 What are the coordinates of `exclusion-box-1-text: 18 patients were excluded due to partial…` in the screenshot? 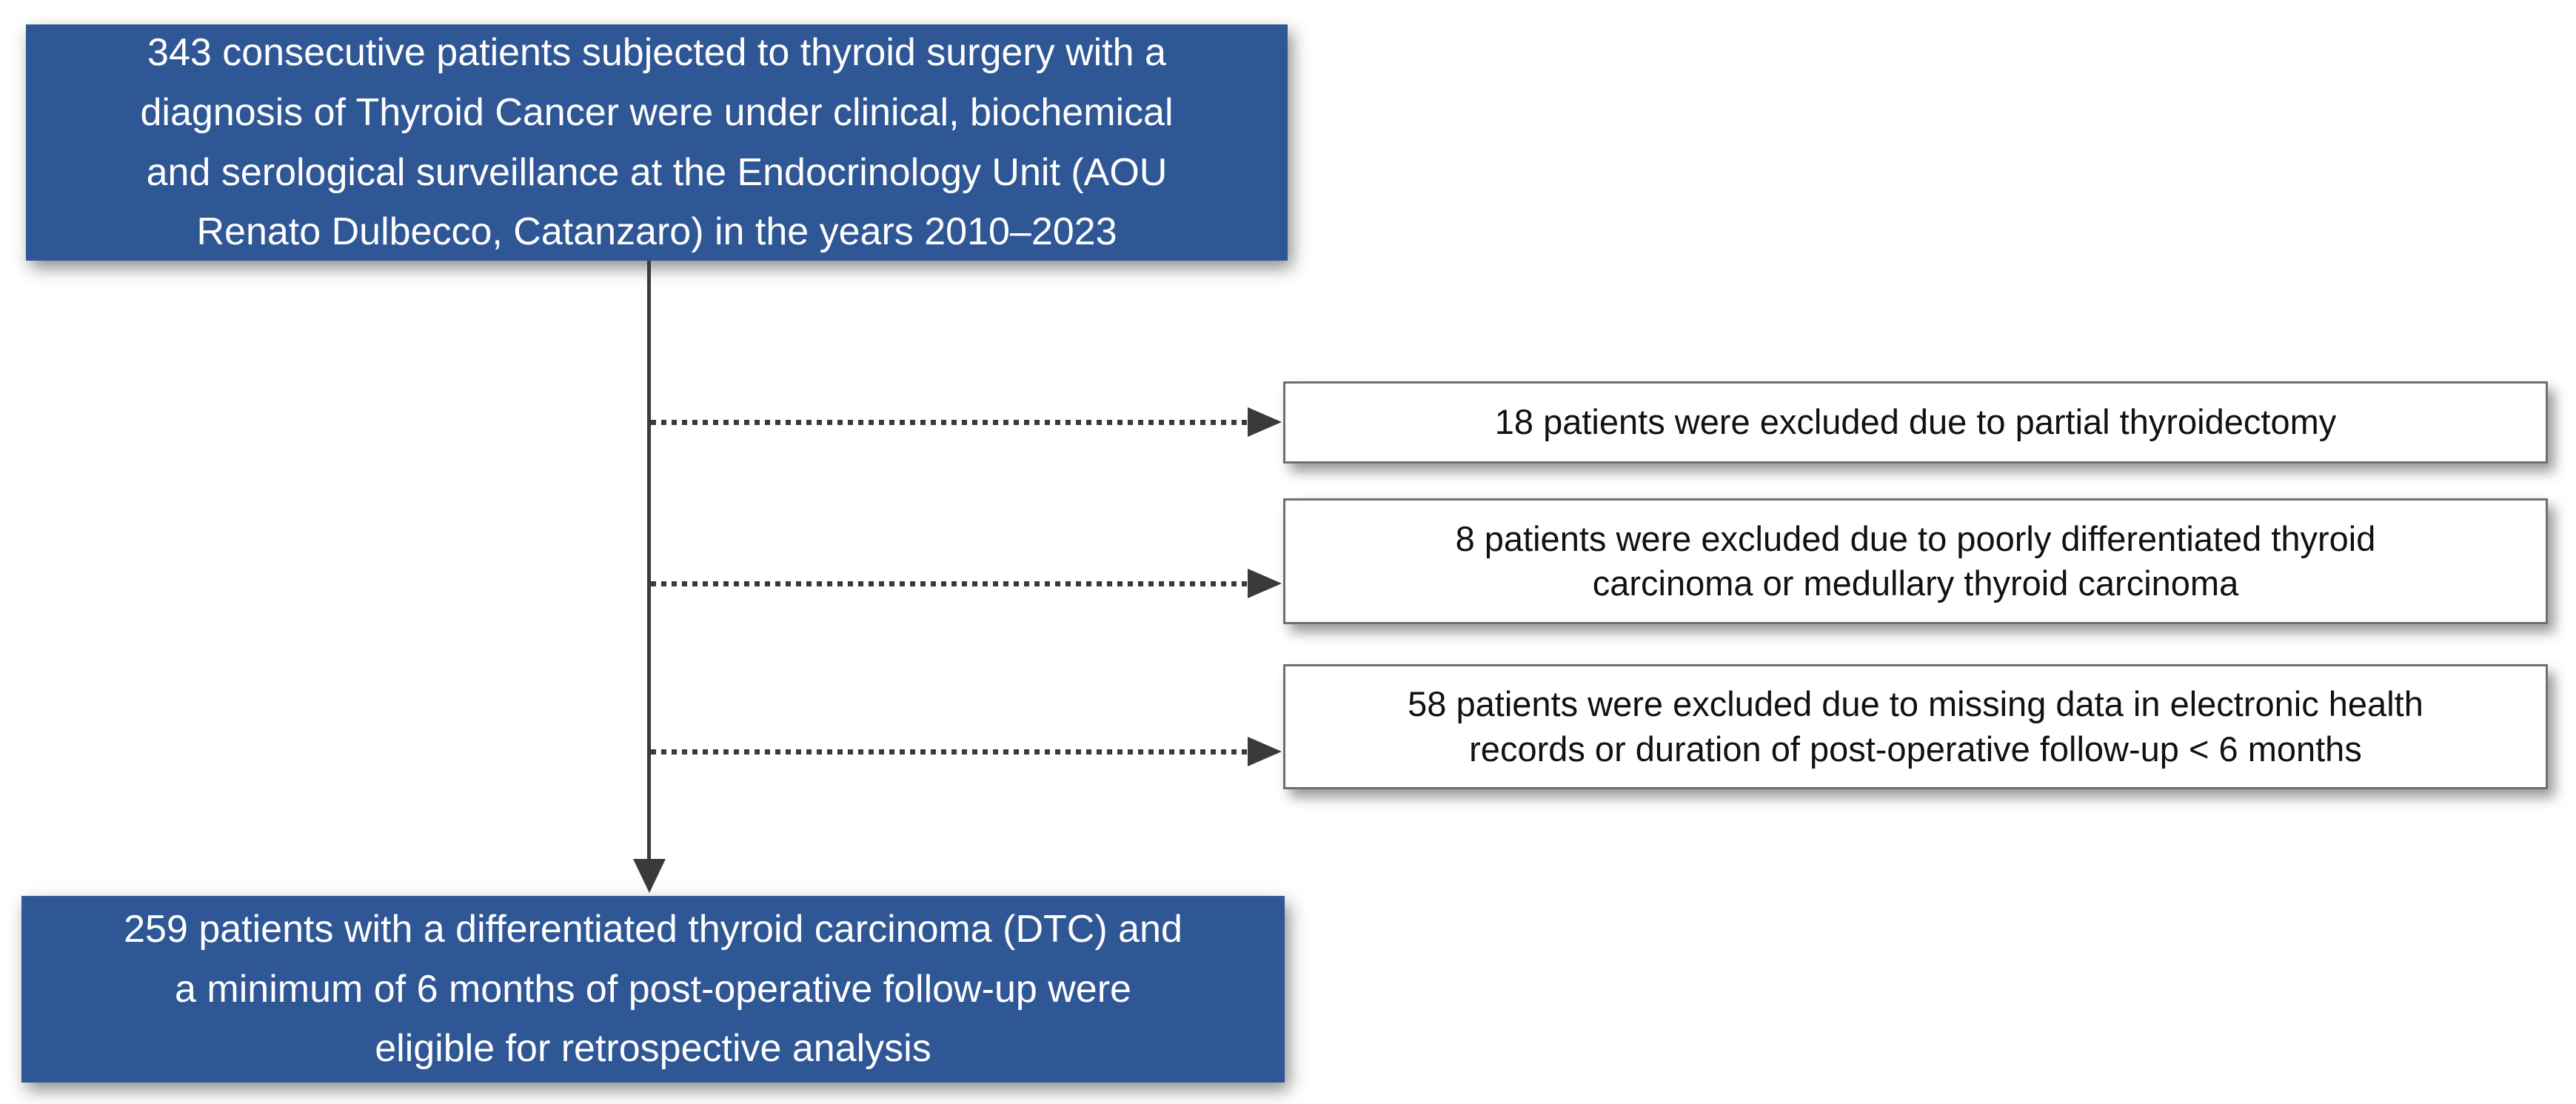 It's located at (1916, 422).